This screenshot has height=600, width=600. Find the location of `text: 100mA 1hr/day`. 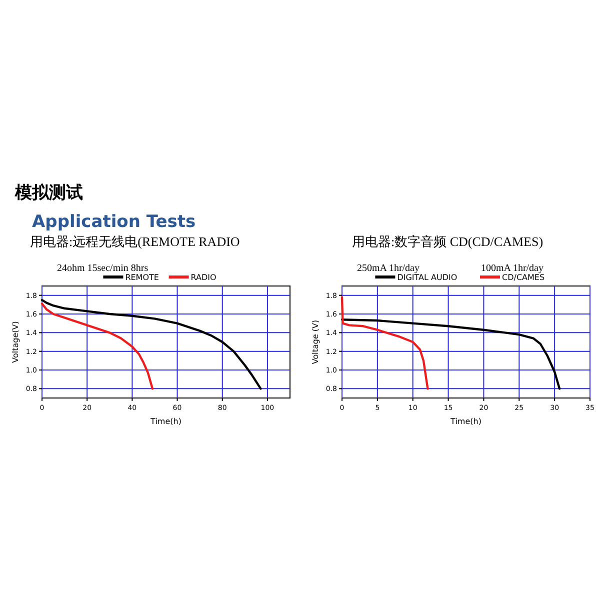

text: 100mA 1hr/day is located at coordinates (512, 268).